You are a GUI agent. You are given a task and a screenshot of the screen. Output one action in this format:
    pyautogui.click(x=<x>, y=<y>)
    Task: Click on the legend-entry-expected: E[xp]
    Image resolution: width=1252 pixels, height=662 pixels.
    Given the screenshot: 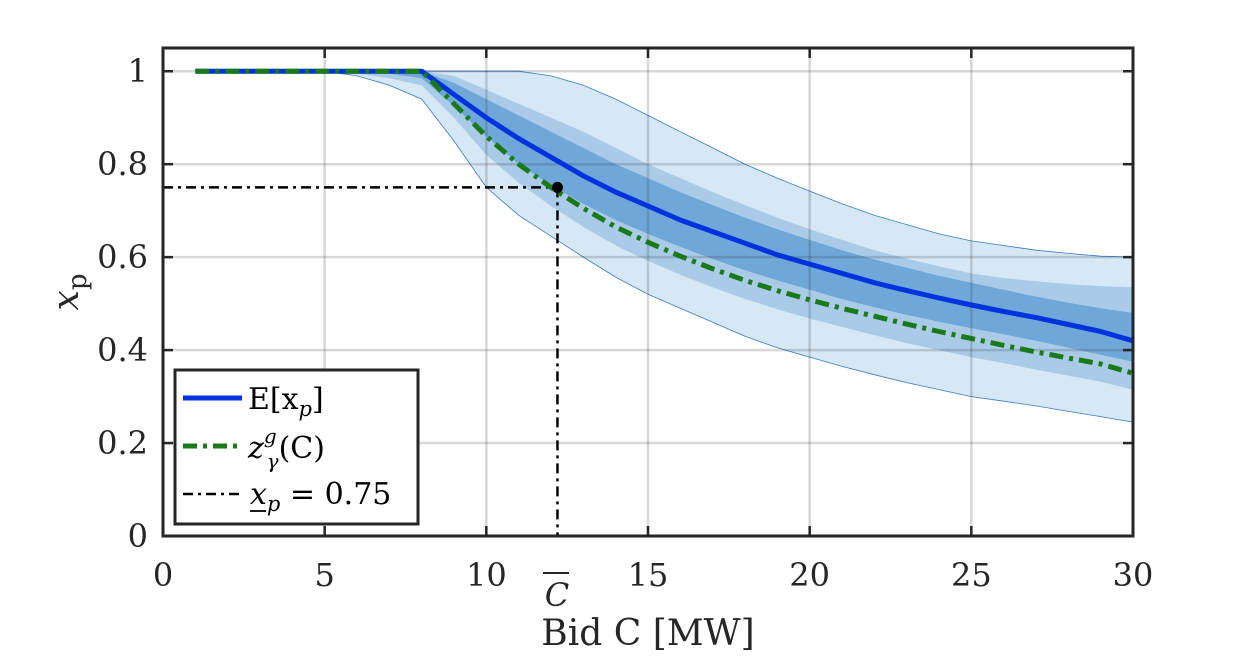 What is the action you would take?
    pyautogui.click(x=253, y=401)
    